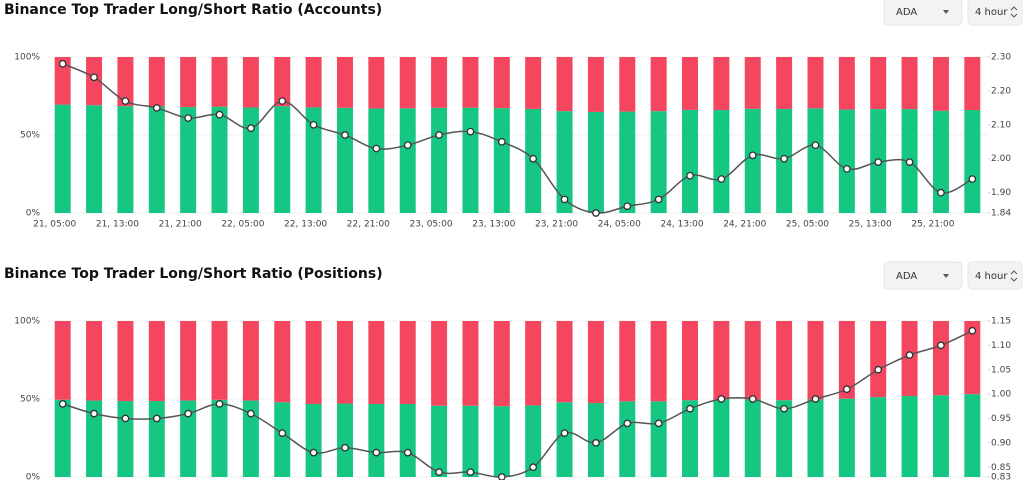 This screenshot has height=480, width=1024. What do you see at coordinates (54, 225) in the screenshot?
I see `x-tick-label: 21, 05:00` at bounding box center [54, 225].